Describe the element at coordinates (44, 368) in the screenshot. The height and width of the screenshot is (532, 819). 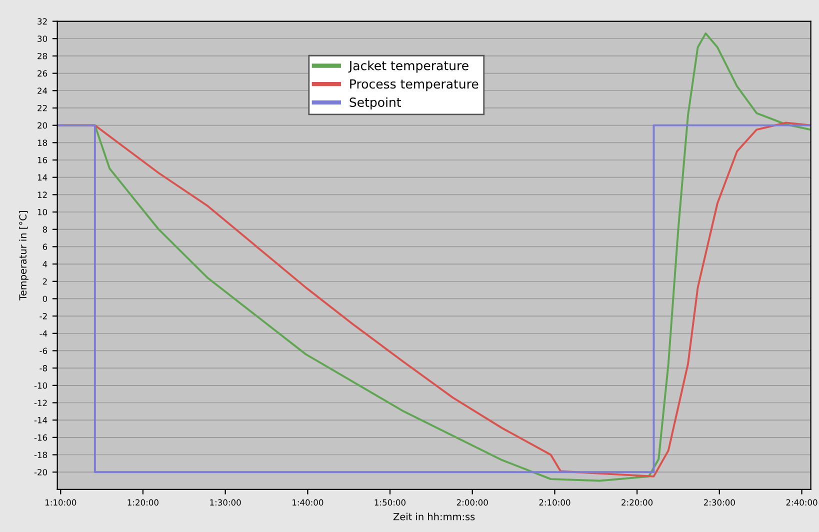
I see `y-tick-label: -8` at that location.